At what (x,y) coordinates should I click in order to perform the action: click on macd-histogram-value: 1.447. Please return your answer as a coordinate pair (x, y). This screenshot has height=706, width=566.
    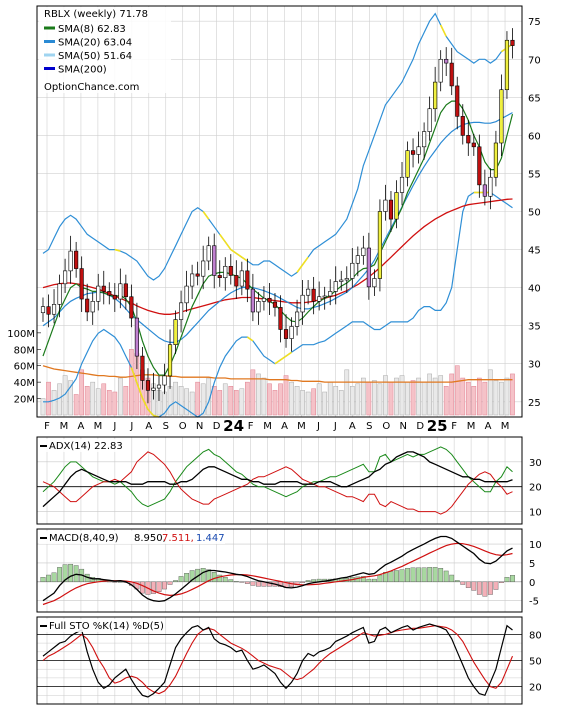
    Looking at the image, I should click on (210, 538).